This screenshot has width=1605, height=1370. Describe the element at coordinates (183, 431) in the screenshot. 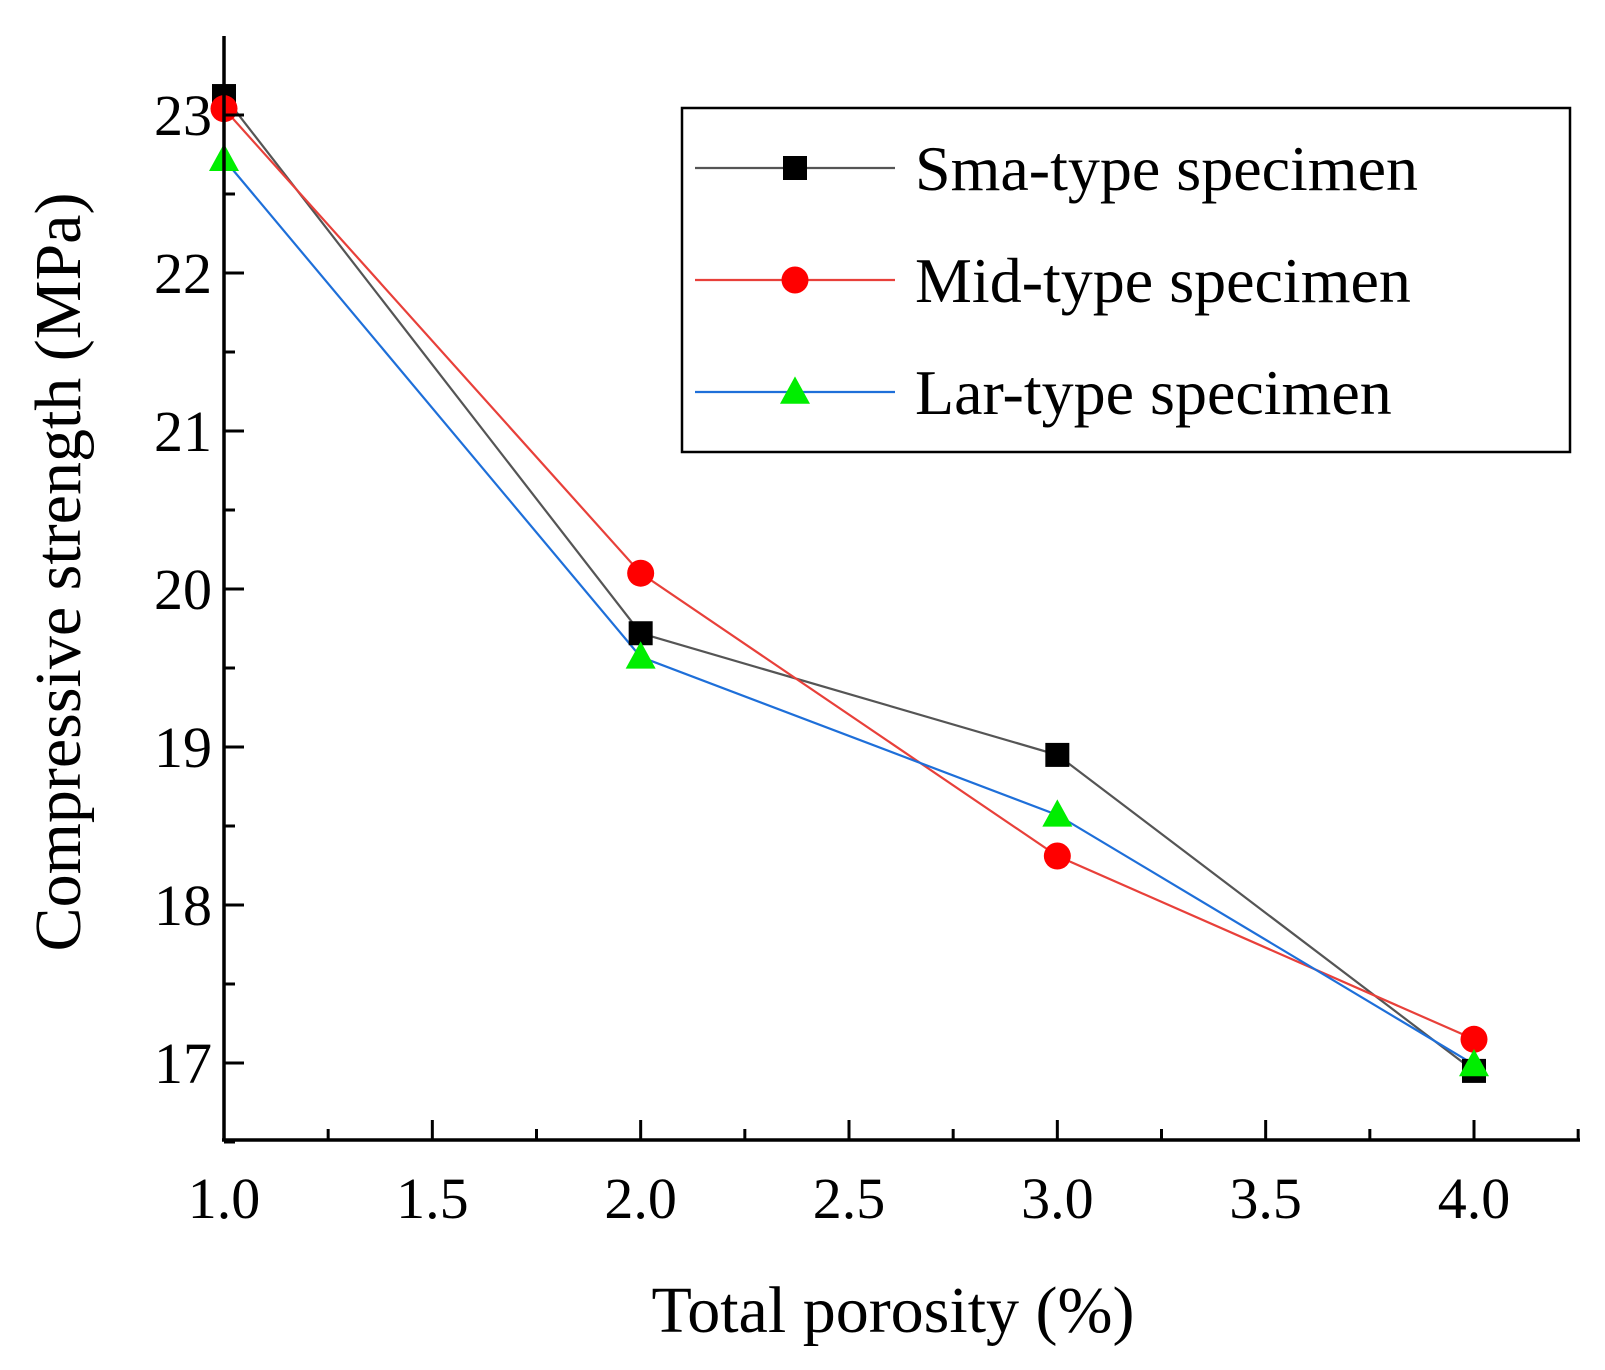

I see `y-tick-label: 21` at that location.